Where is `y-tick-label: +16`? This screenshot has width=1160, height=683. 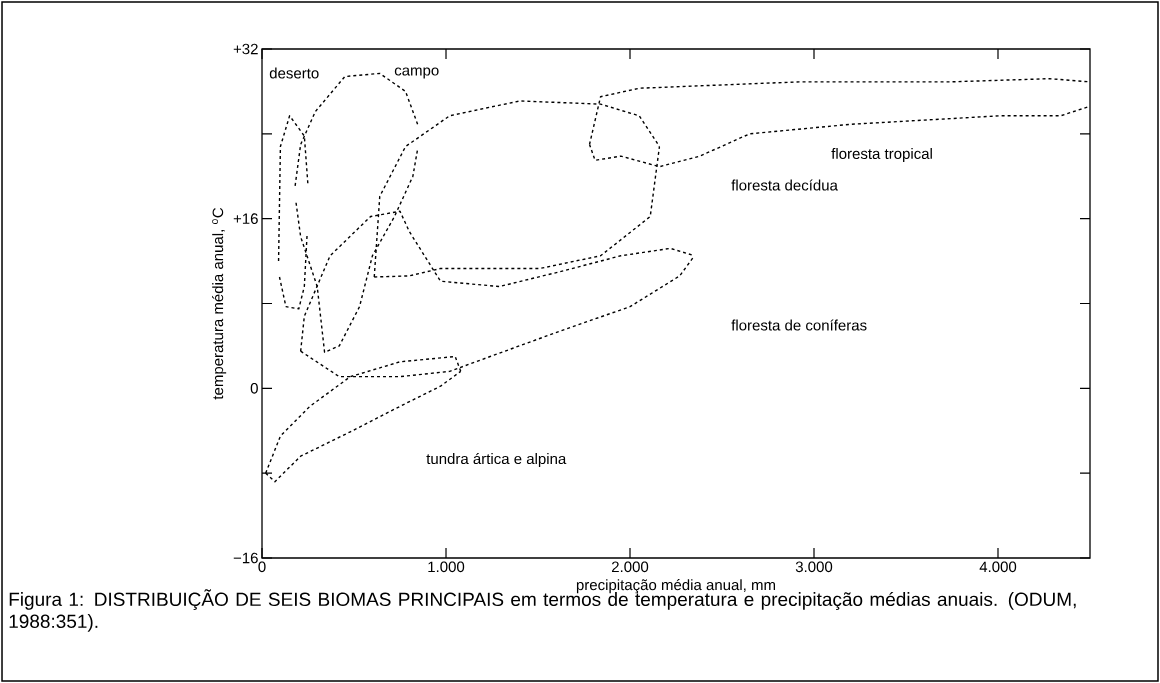 y-tick-label: +16 is located at coordinates (245, 218).